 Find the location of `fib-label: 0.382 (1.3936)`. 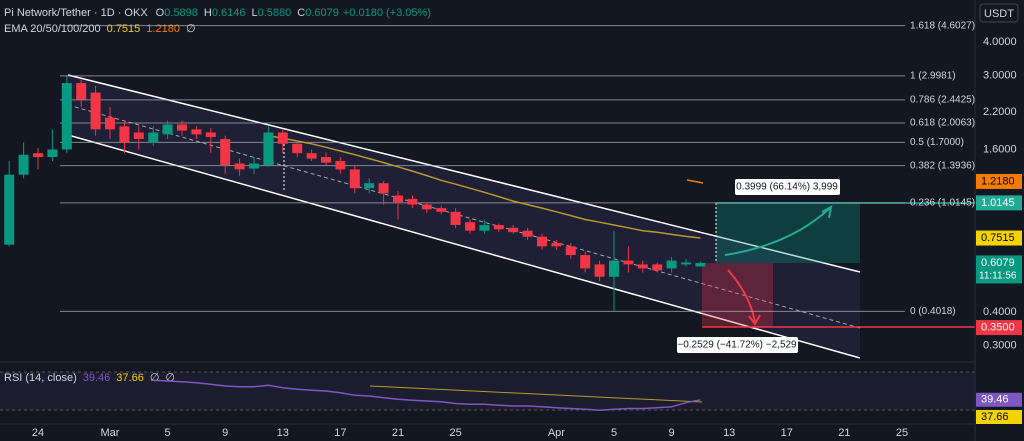

fib-label: 0.382 (1.3936) is located at coordinates (942, 165).